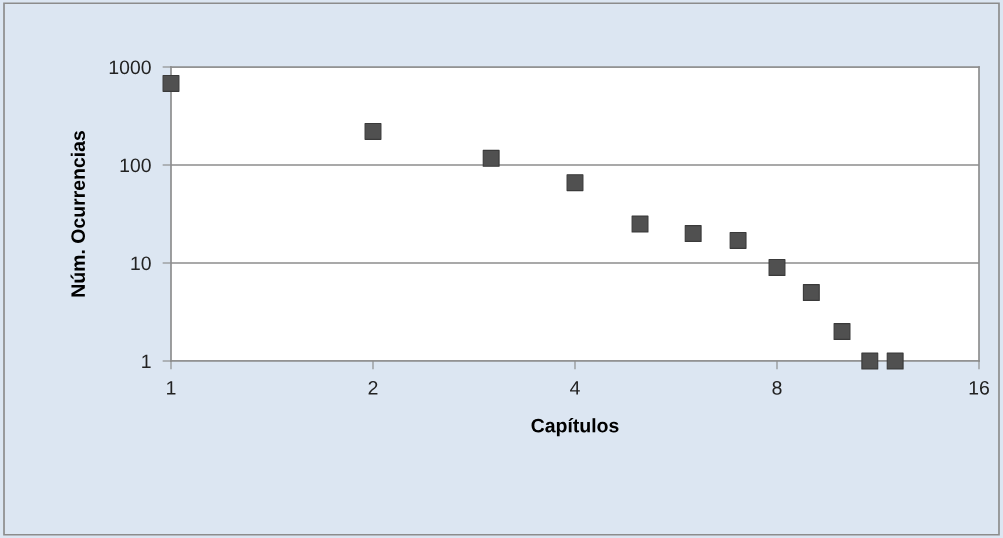 This screenshot has height=538, width=1003. What do you see at coordinates (146, 361) in the screenshot?
I see `y-tick-label: 1` at bounding box center [146, 361].